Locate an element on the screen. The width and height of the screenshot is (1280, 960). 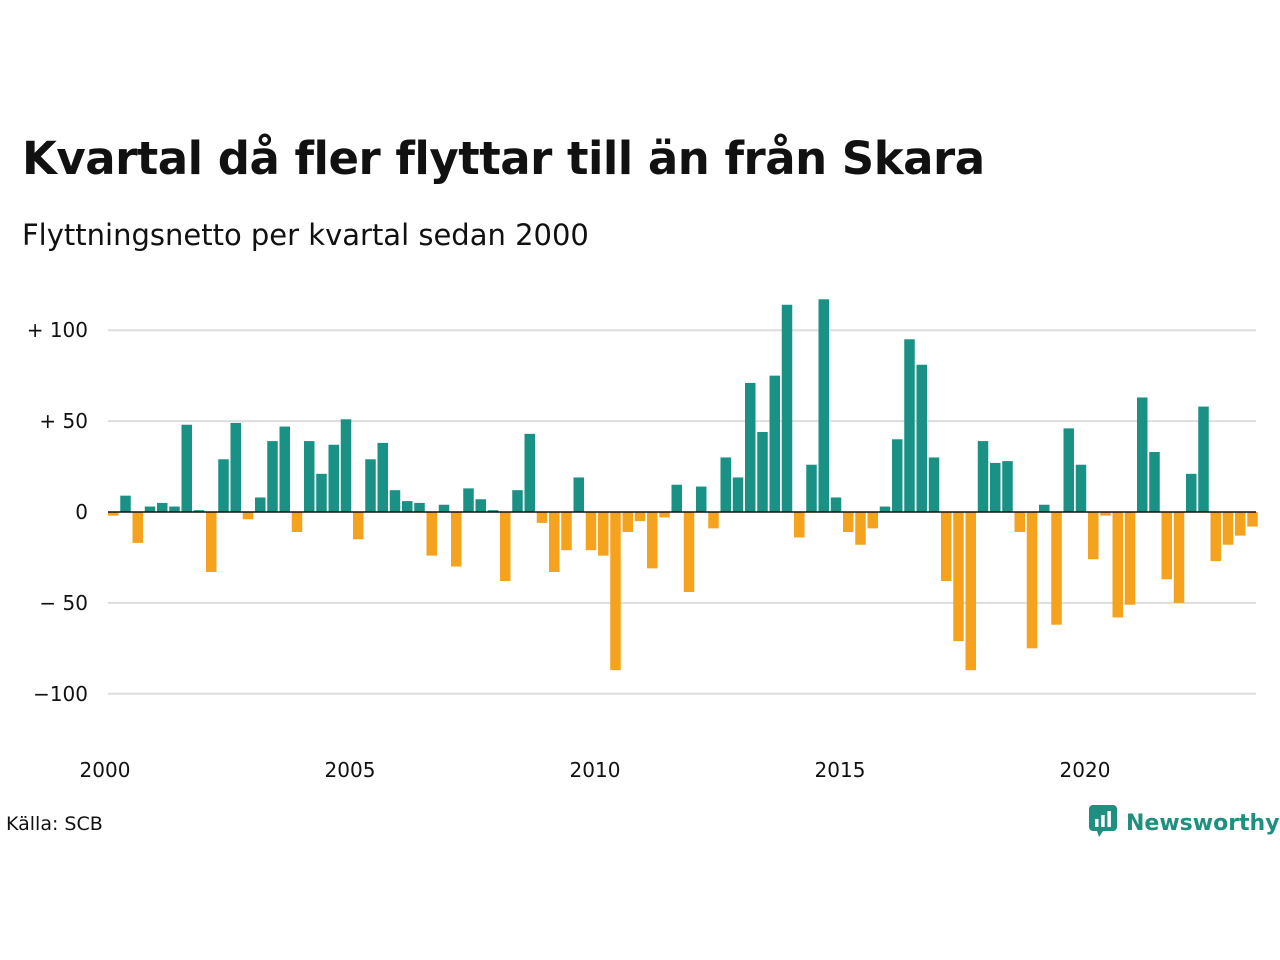
x-tick-label: 2010 is located at coordinates (595, 770).